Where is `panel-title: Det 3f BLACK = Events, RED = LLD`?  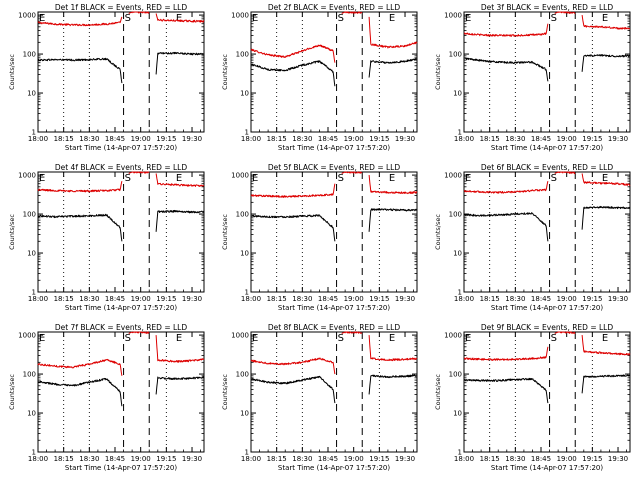
panel-title: Det 3f BLACK = Events, RED = LLD is located at coordinates (547, 7).